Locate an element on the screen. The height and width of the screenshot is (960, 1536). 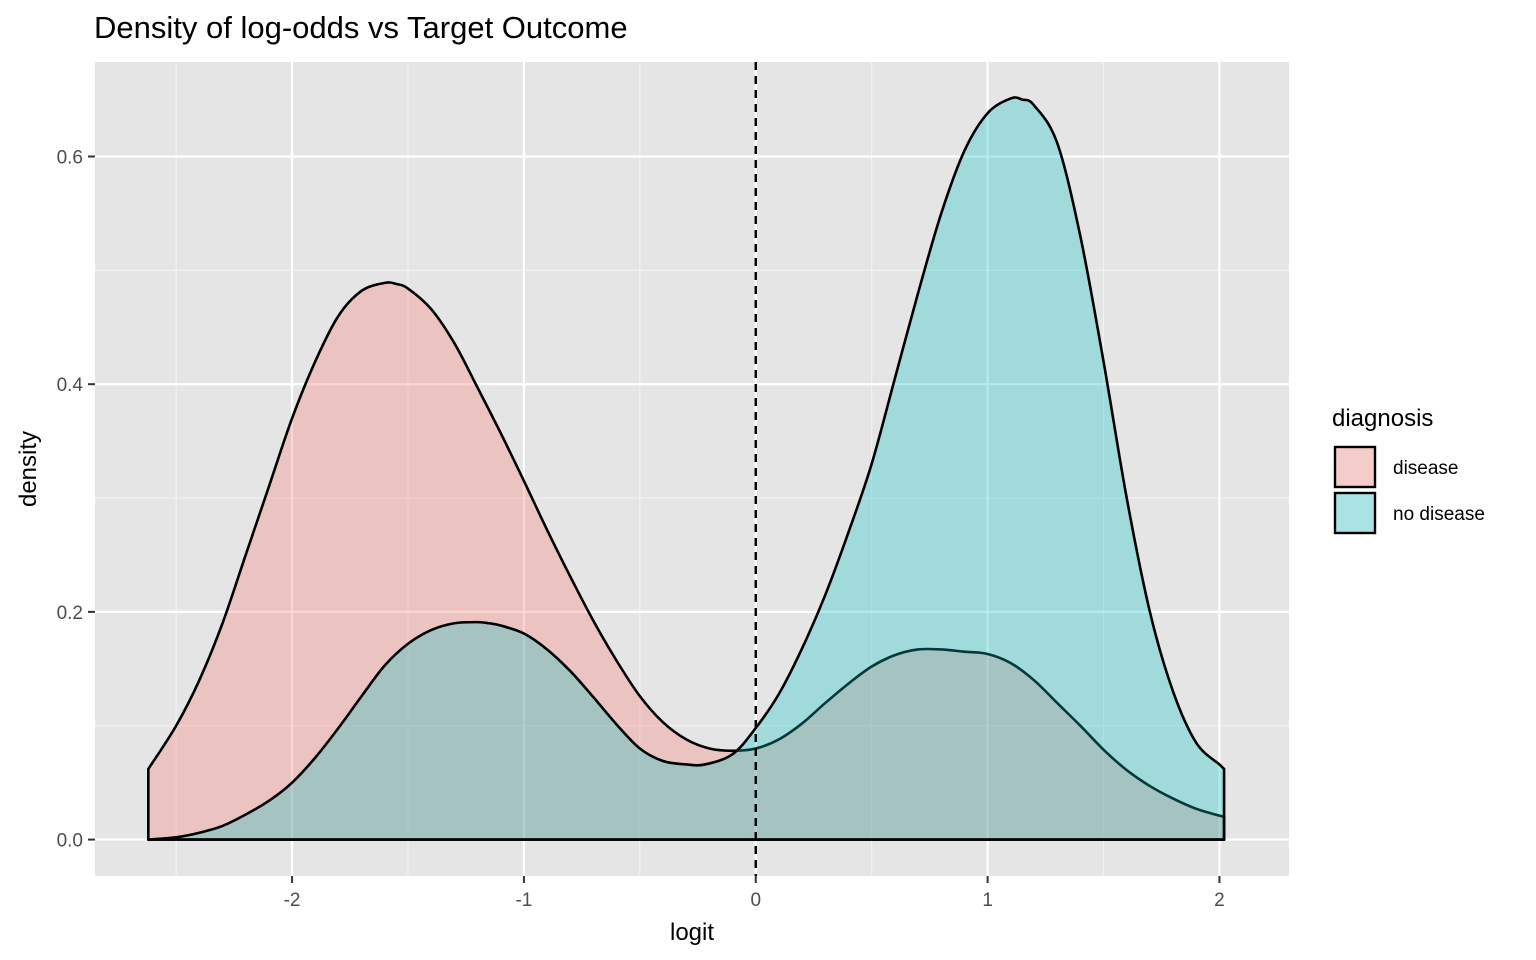
x-axis-ticks: -2 -1 0 1 2 is located at coordinates (754, 893).